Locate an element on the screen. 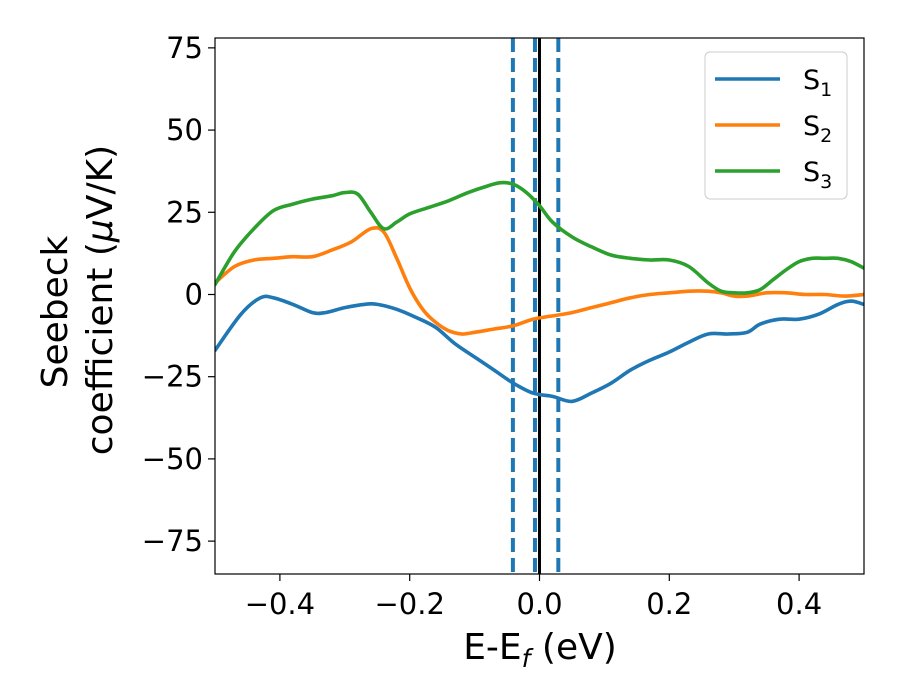  legend: S1 S2 S3 is located at coordinates (776, 125).